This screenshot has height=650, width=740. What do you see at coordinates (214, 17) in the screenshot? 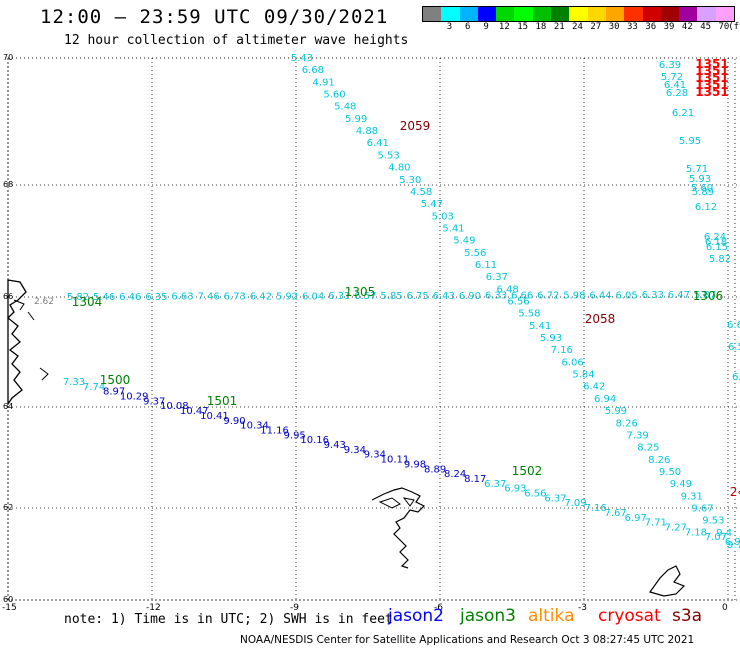
I see `map-title: 12:00 — 23:59 UTC 09/30/2021` at bounding box center [214, 17].